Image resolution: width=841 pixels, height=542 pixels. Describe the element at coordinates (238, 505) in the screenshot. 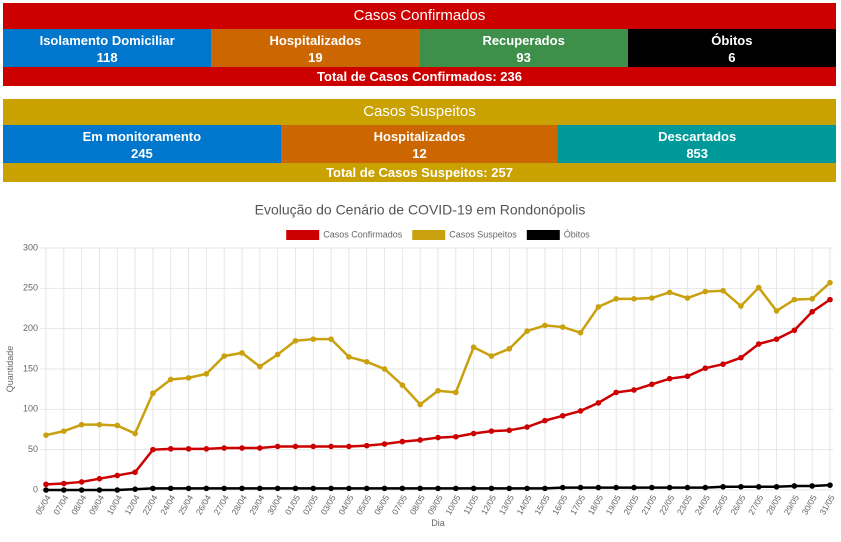

I see `x-tick-label: 28/04` at that location.